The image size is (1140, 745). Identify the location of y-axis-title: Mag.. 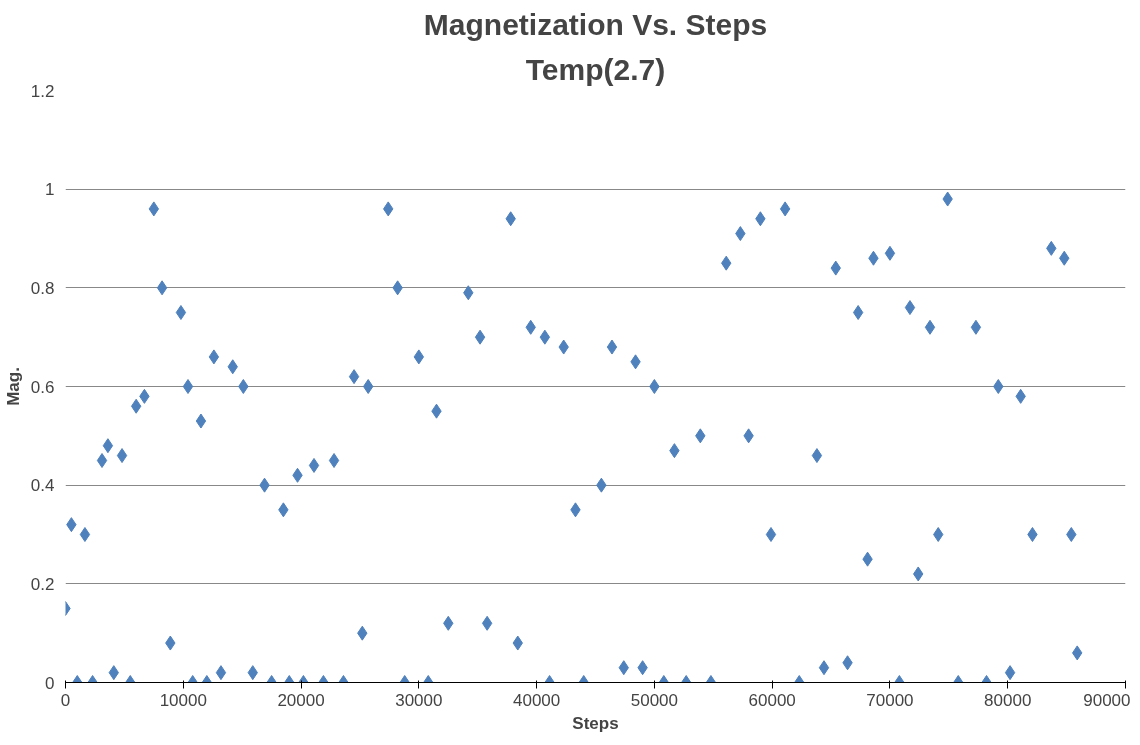
(13, 386).